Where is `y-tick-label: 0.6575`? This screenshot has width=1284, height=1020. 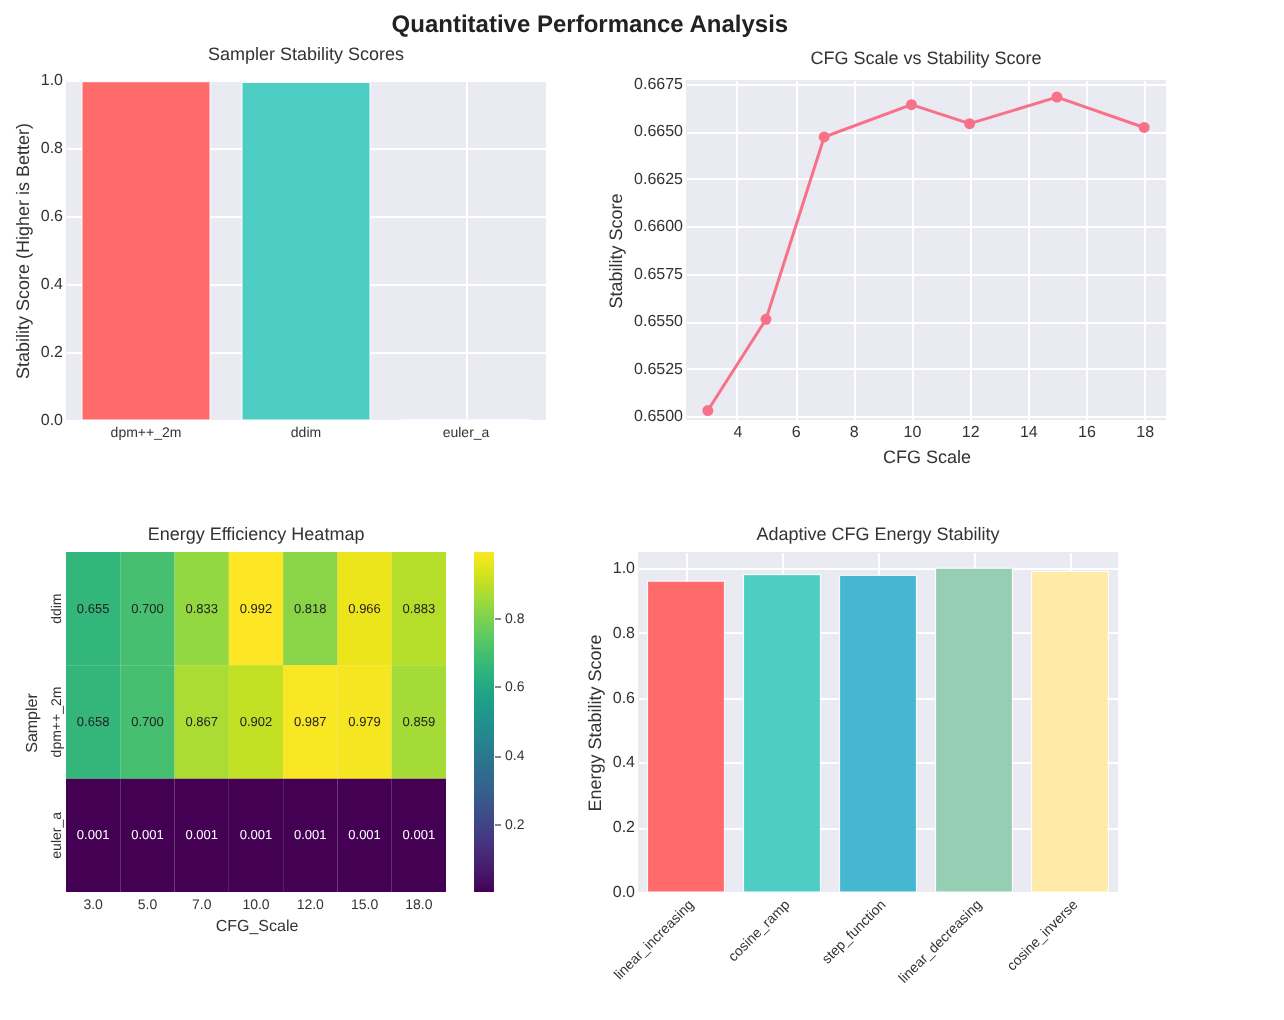
y-tick-label: 0.6575 is located at coordinates (659, 273).